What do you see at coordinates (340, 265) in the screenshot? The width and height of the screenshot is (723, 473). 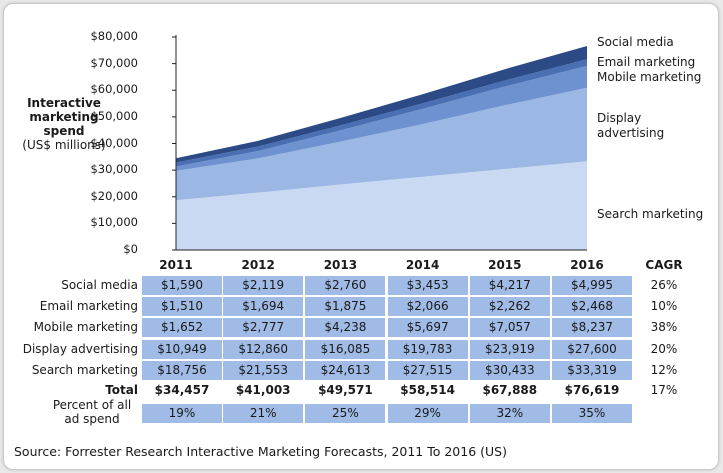 I see `year-label: 2013` at bounding box center [340, 265].